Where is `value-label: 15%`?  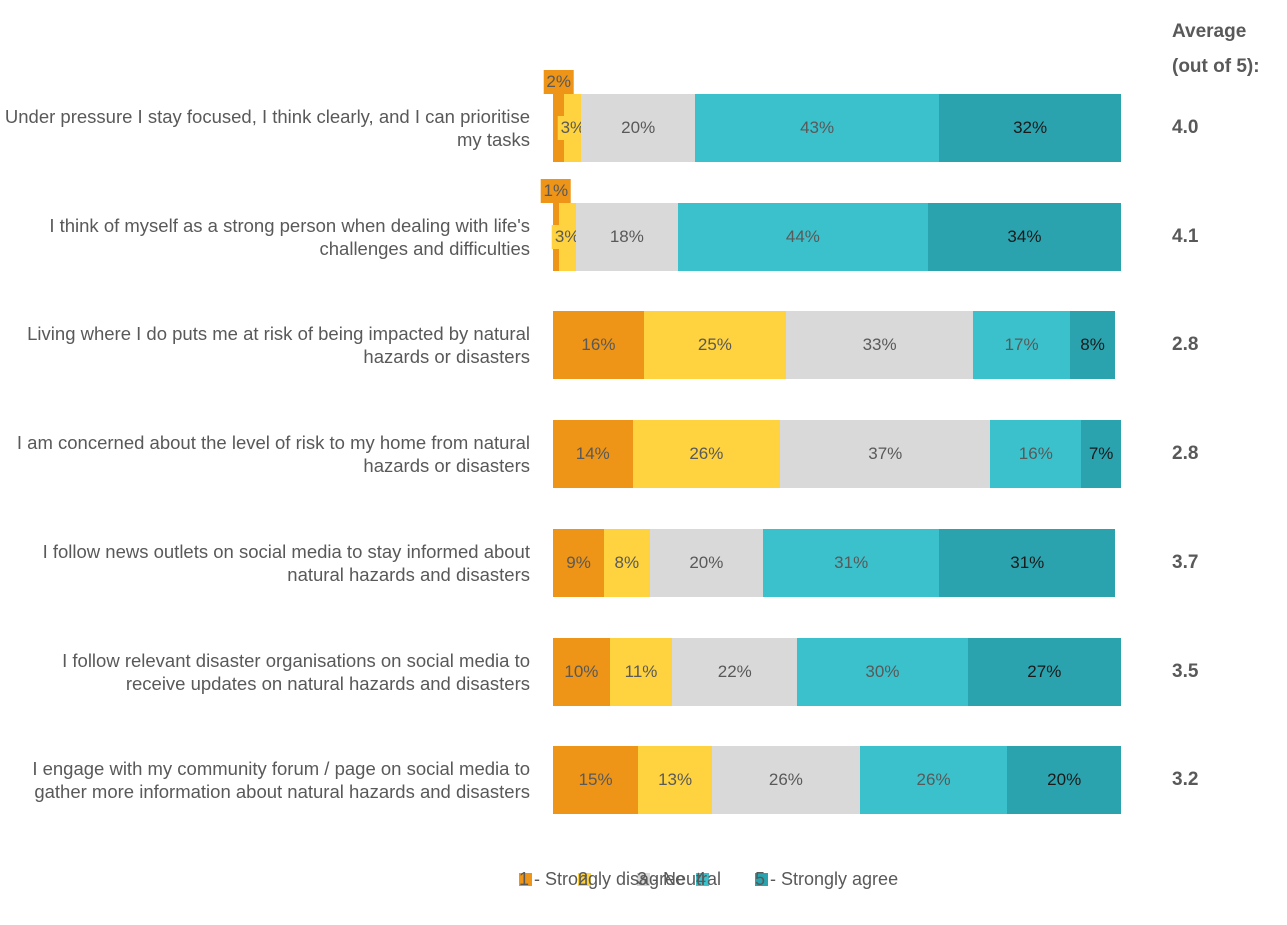
value-label: 15% is located at coordinates (595, 780).